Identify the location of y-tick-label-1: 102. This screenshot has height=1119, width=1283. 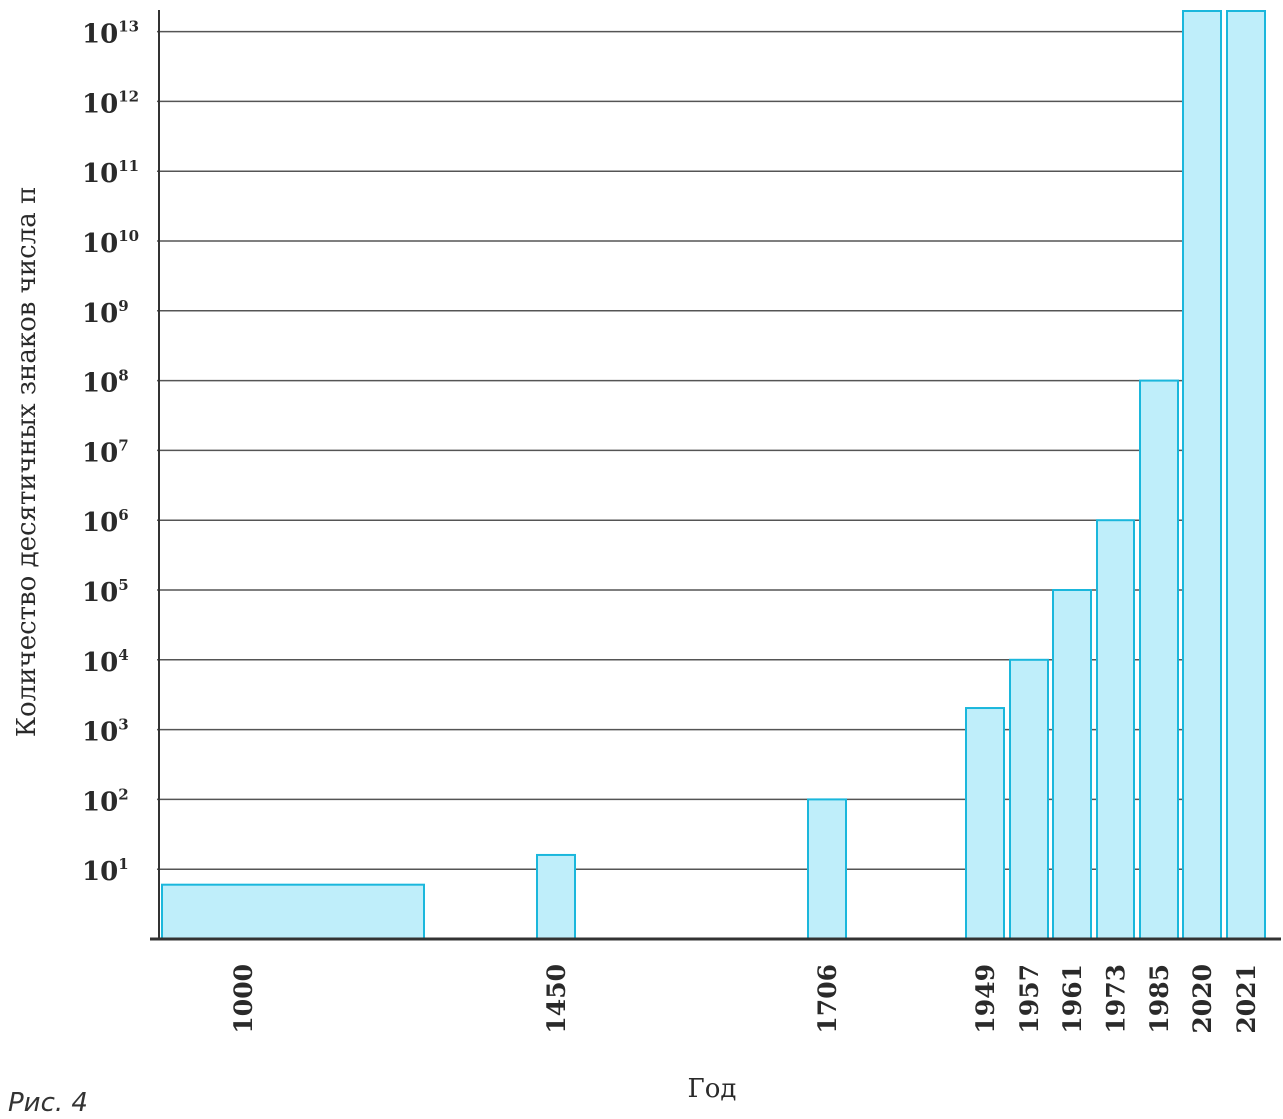
(105, 801).